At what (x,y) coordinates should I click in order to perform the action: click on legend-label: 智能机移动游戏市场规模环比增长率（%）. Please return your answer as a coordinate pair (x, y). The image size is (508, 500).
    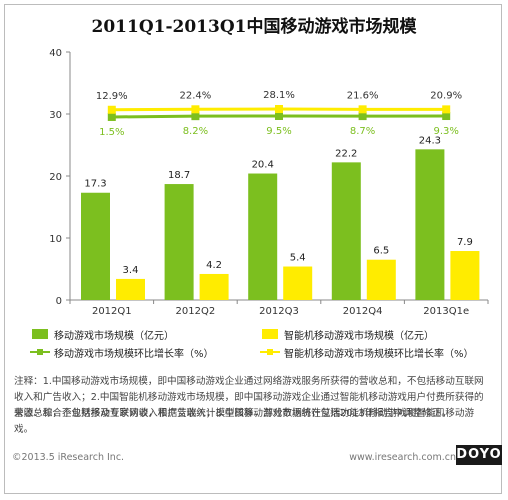
    Looking at the image, I should click on (379, 354).